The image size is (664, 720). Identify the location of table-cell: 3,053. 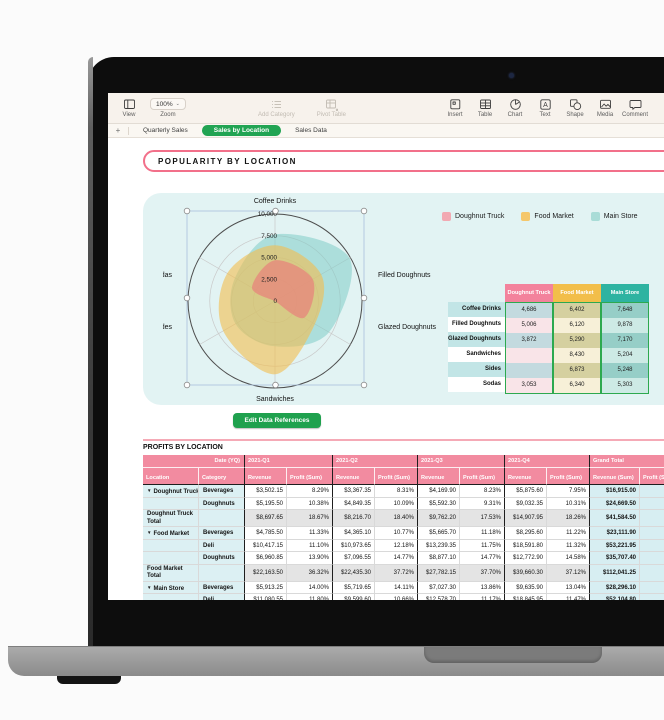
(529, 385).